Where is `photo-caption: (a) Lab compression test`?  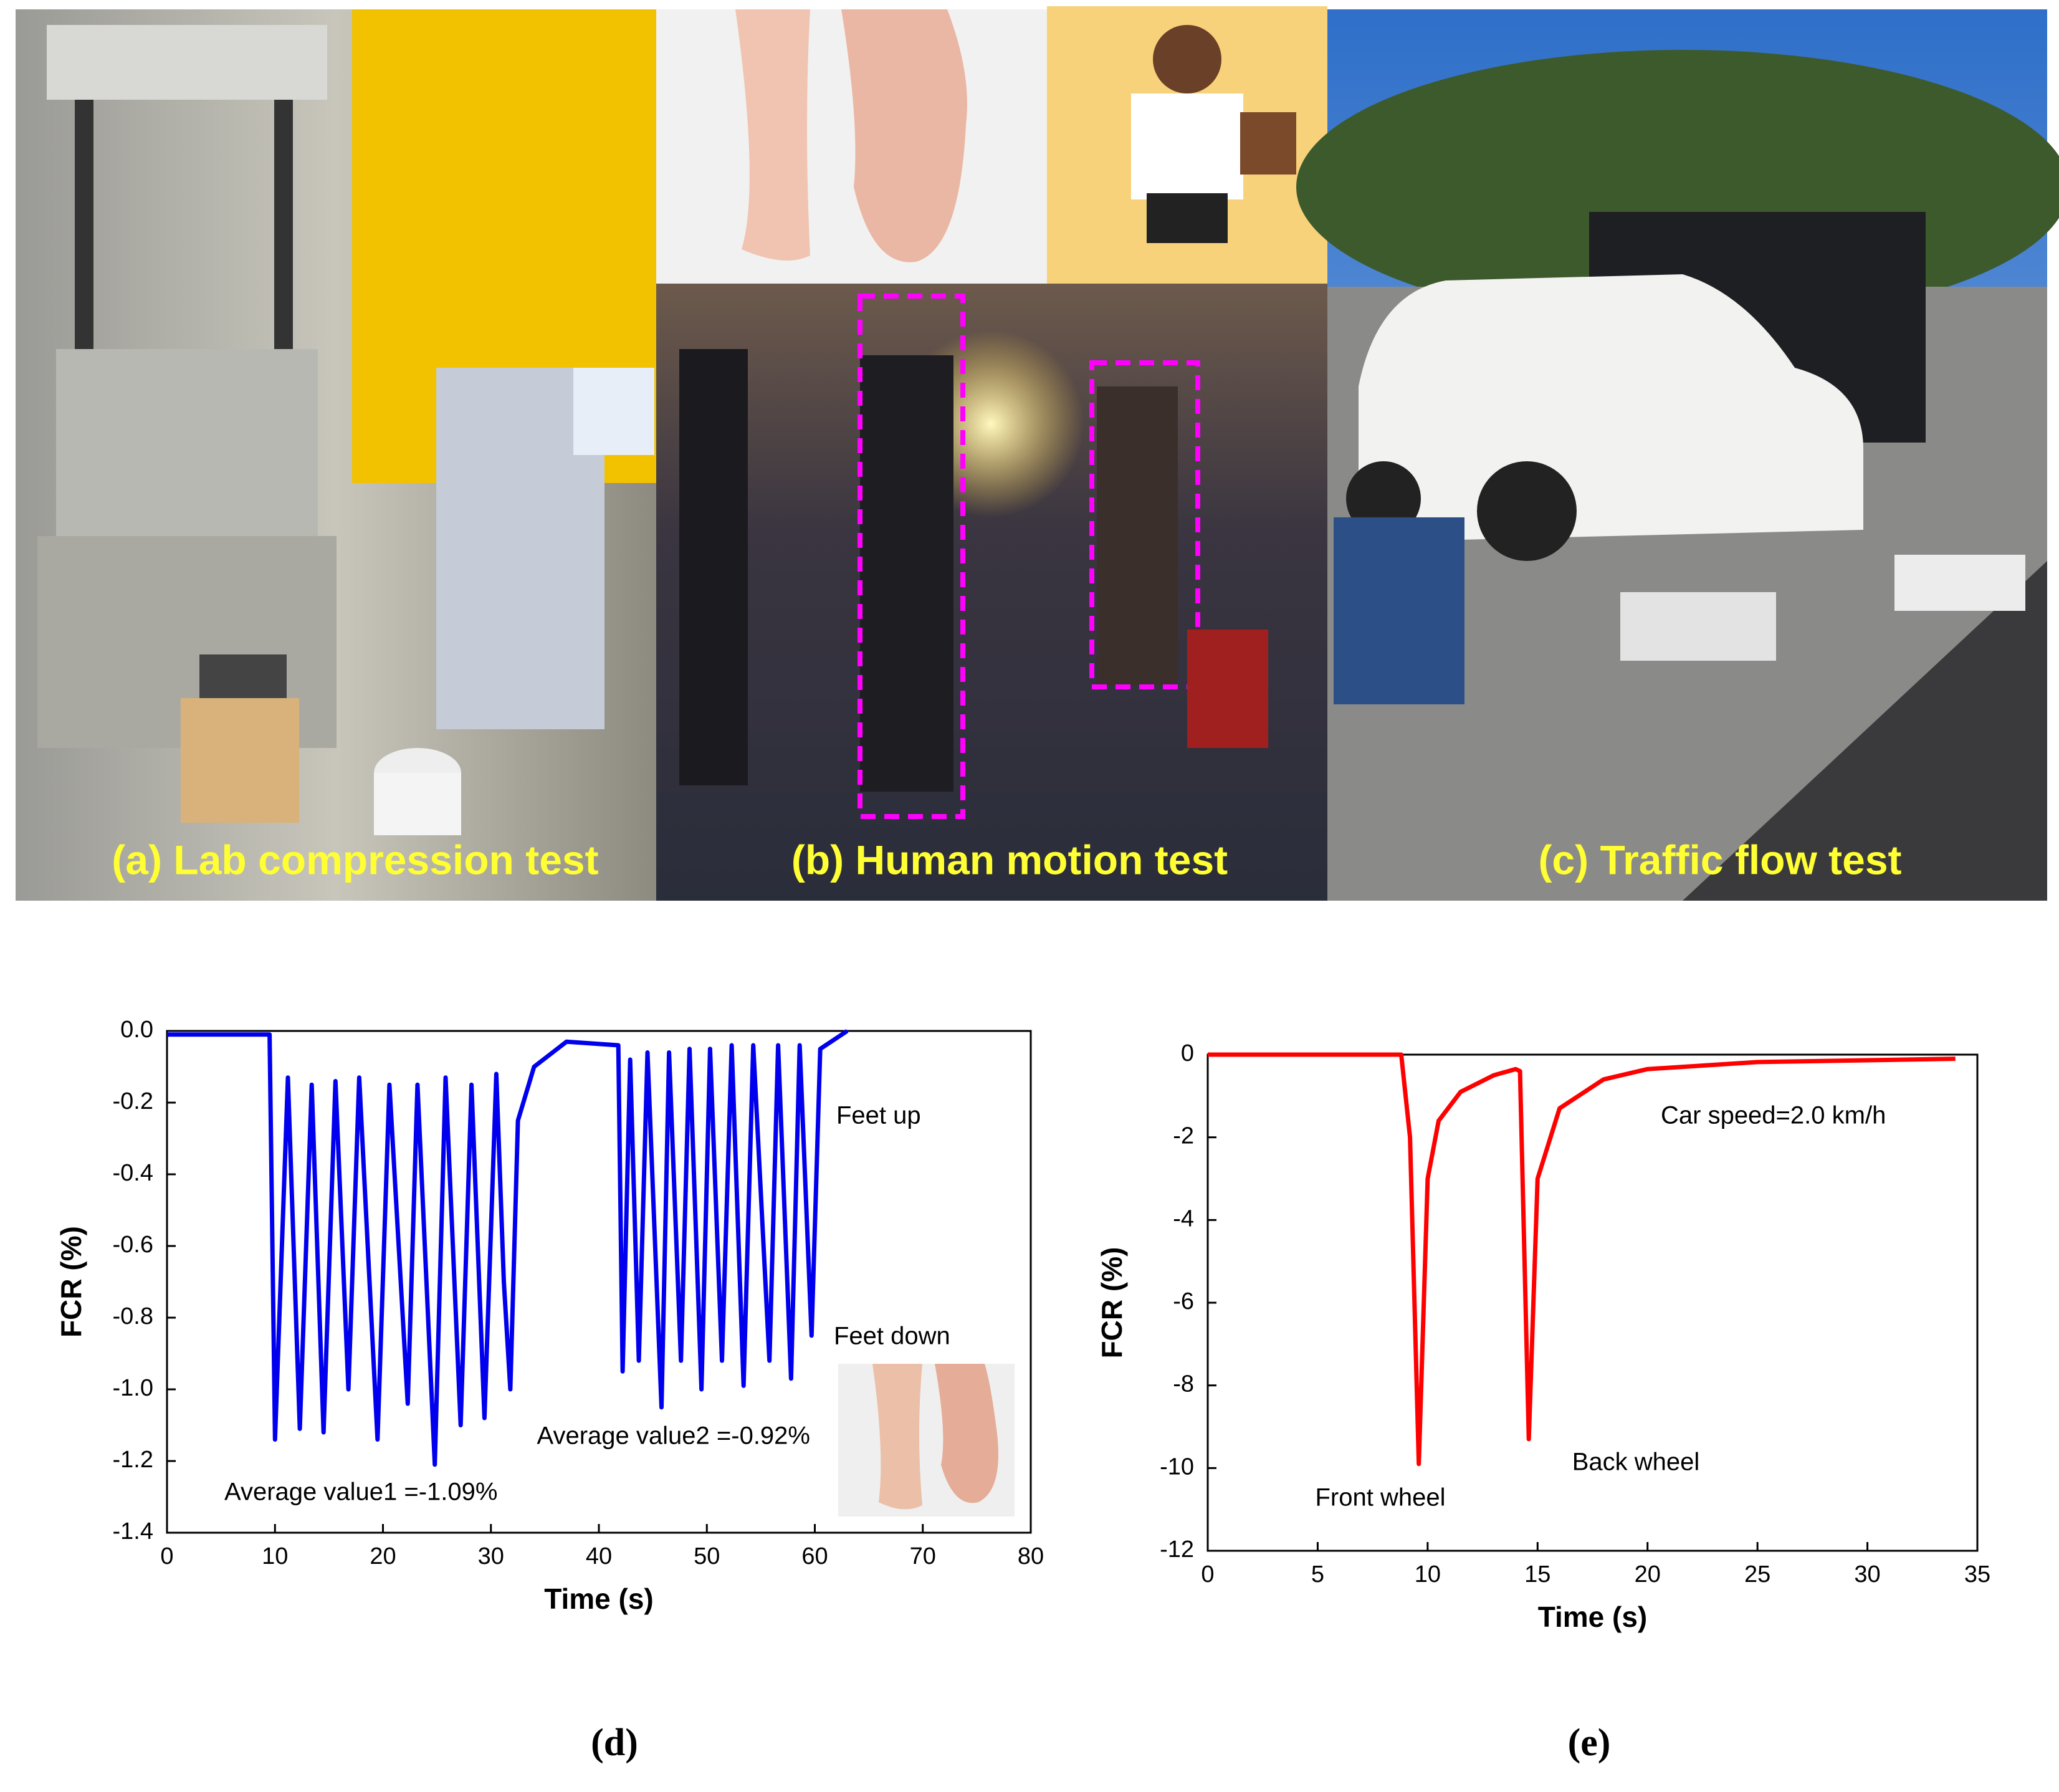
photo-caption: (a) Lab compression test is located at coordinates (355, 859).